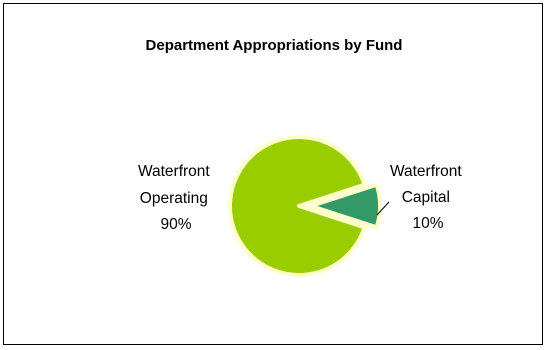 The width and height of the screenshot is (548, 350). Describe the element at coordinates (175, 224) in the screenshot. I see `label-waterfront-operating-percent: 90%` at that location.